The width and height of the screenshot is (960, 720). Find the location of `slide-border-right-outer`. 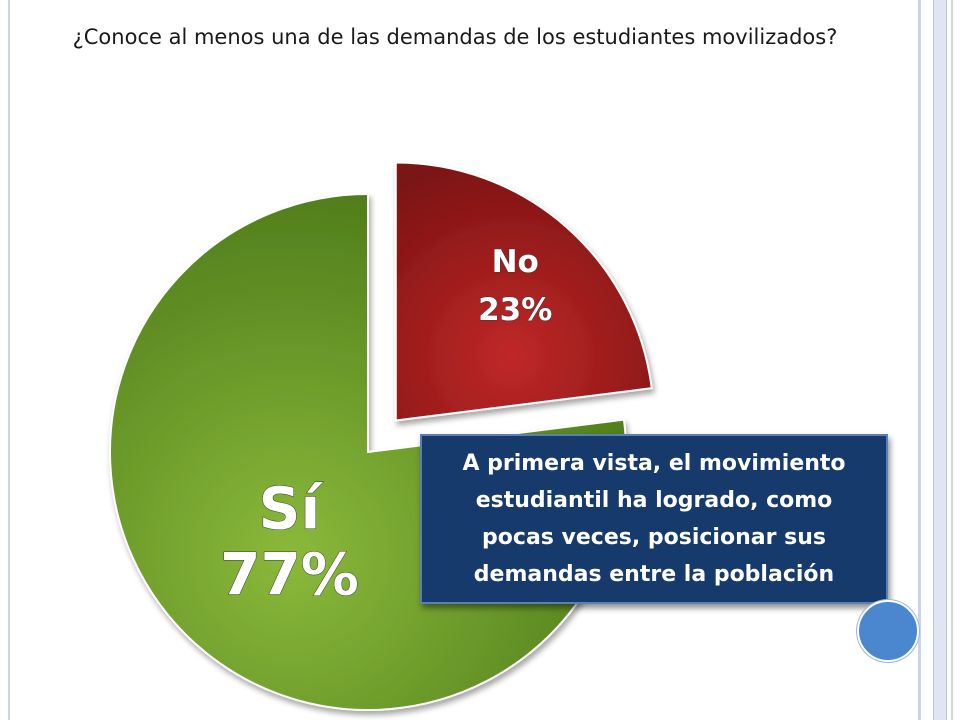

slide-border-right-outer is located at coordinates (952, 360).